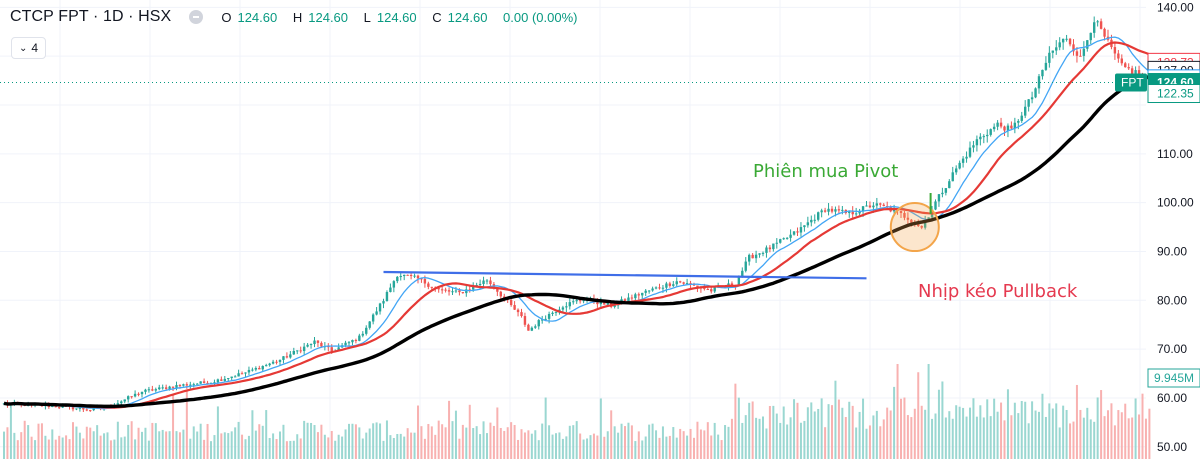 The height and width of the screenshot is (464, 1200). Describe the element at coordinates (28, 48) in the screenshot. I see `indicators-toggle-button: ⌄ 4` at that location.